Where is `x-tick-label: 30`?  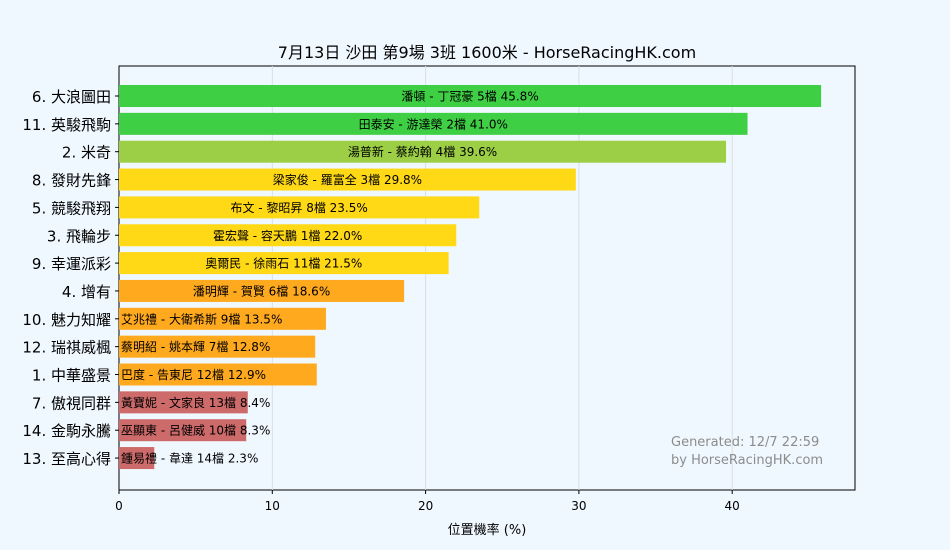
x-tick-label: 30 is located at coordinates (578, 506).